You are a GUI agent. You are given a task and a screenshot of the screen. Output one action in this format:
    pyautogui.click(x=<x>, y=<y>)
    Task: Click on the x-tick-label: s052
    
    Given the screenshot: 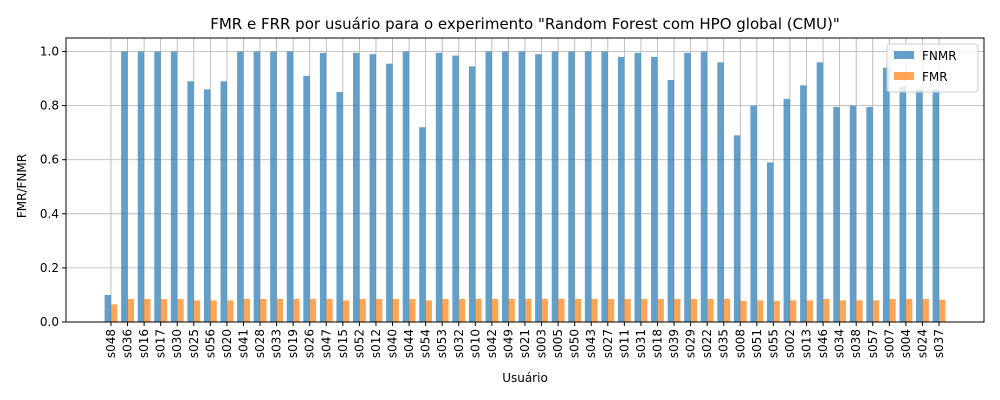 What is the action you would take?
    pyautogui.click(x=359, y=343)
    